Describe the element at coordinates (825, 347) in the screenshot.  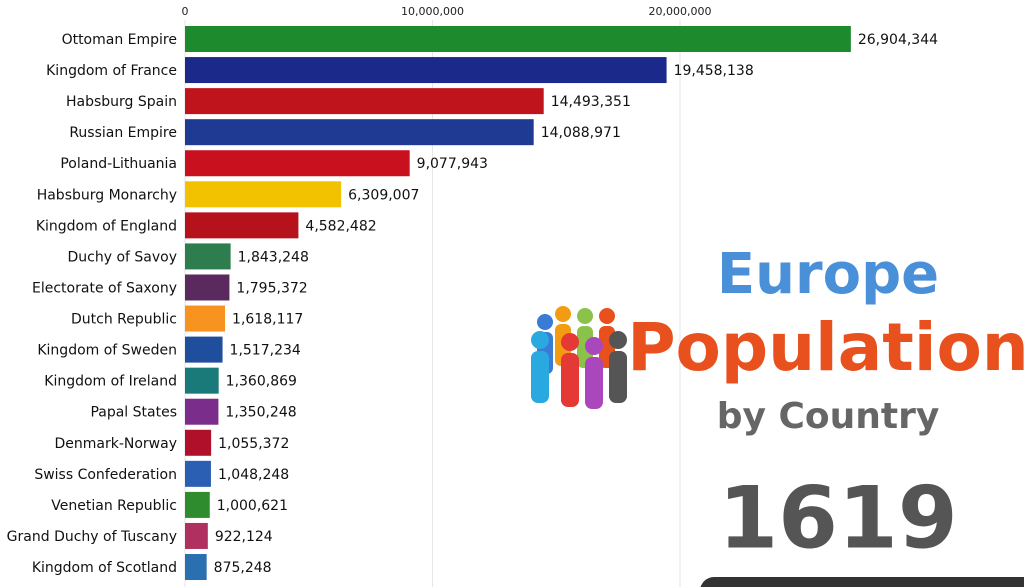
I see `annotation: Population` at that location.